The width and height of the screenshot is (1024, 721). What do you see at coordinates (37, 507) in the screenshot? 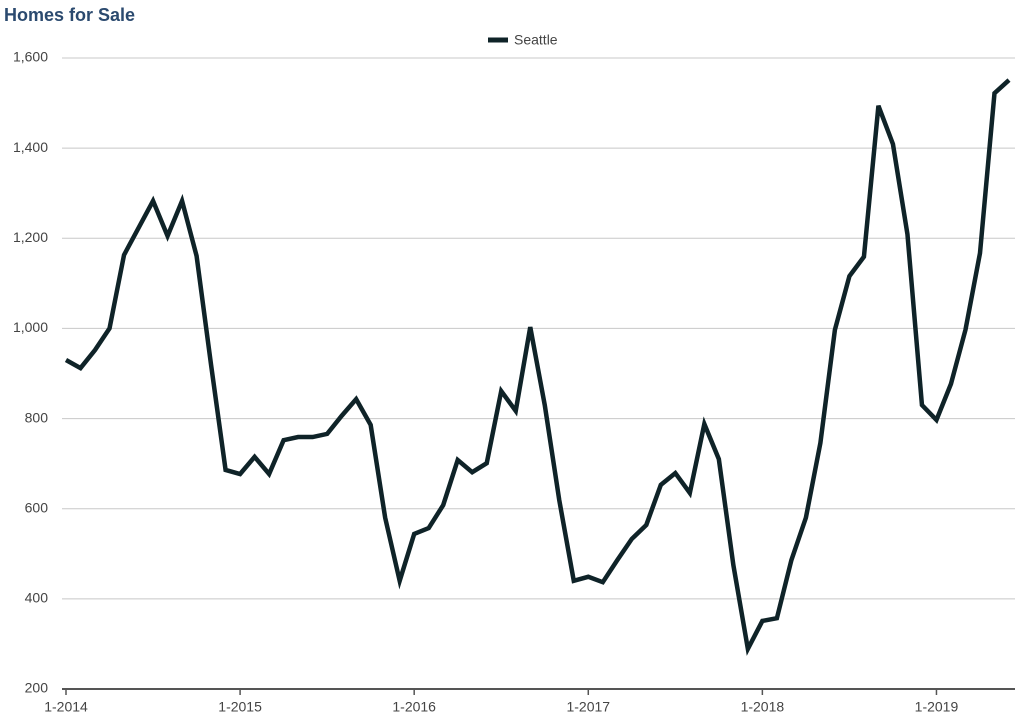
I see `y-tick-label: 600` at bounding box center [37, 507].